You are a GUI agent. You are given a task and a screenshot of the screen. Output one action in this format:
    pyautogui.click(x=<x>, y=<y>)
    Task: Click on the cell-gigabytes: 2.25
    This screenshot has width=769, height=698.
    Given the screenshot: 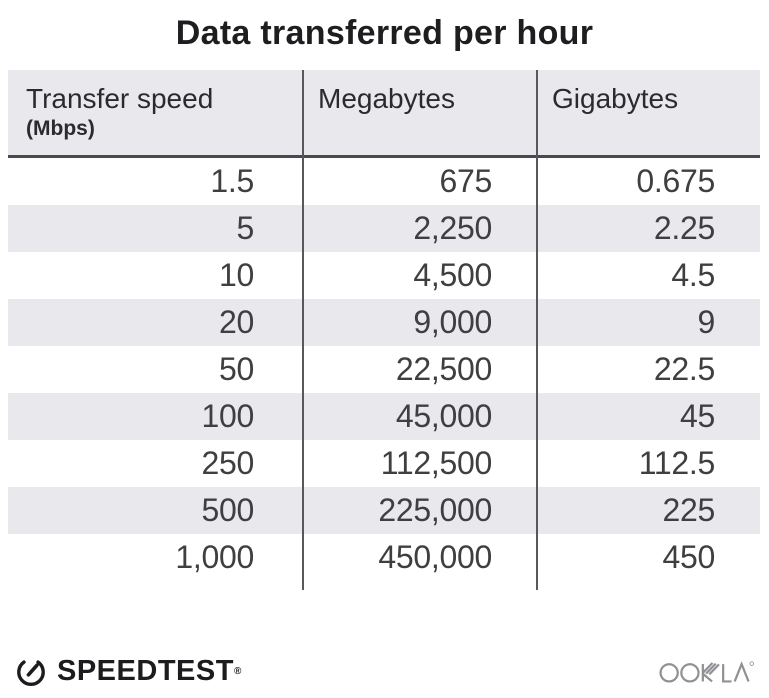 What is the action you would take?
    pyautogui.click(x=684, y=228)
    